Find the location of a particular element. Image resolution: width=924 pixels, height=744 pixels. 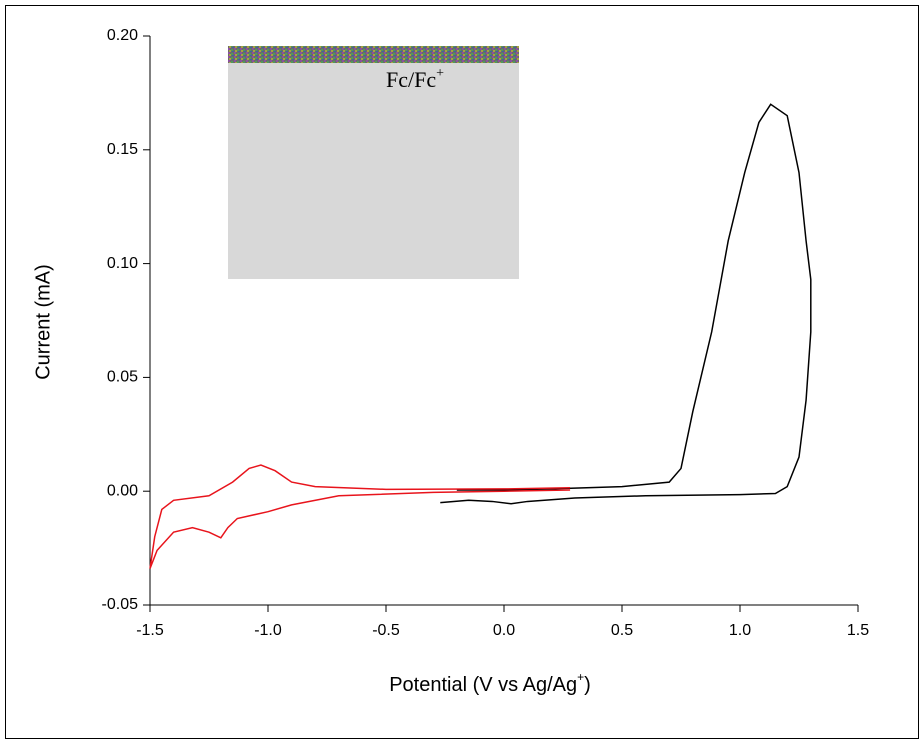

cv-curve is located at coordinates (360, 516).